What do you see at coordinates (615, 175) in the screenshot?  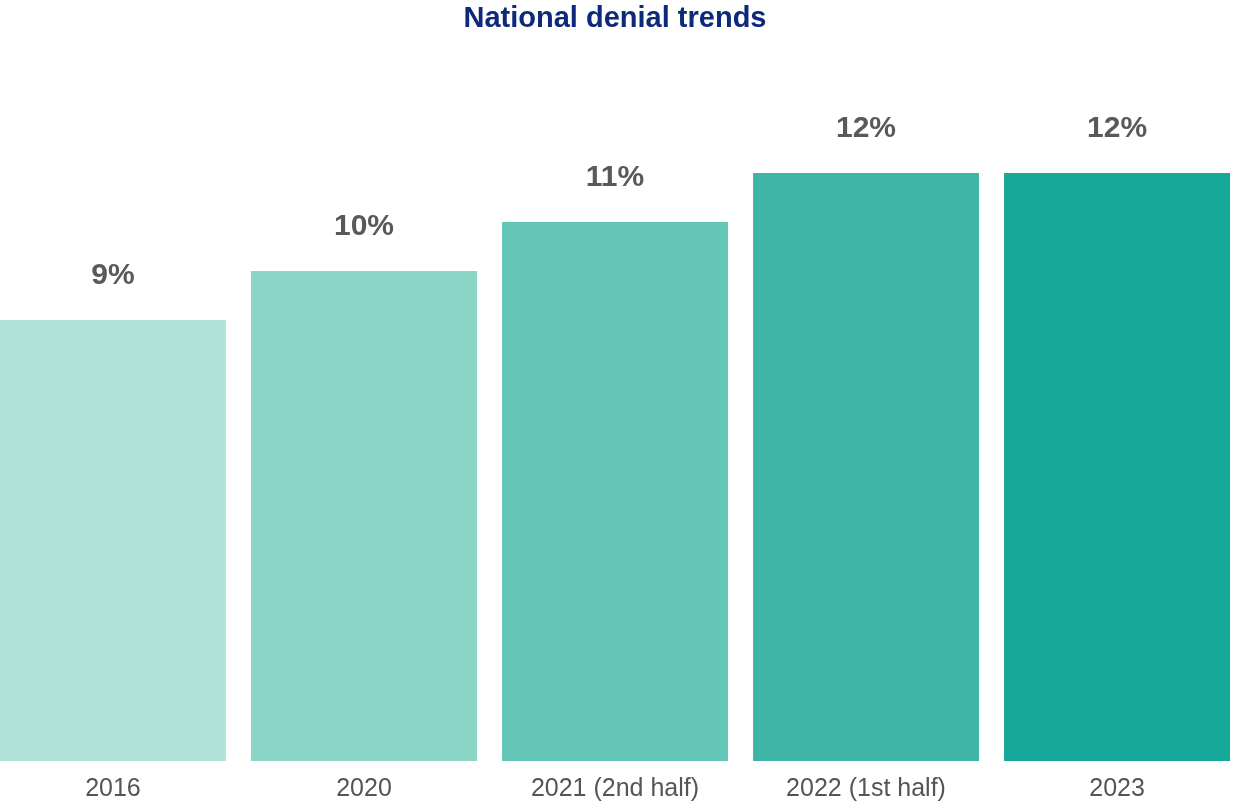 I see `data-label: 11%` at bounding box center [615, 175].